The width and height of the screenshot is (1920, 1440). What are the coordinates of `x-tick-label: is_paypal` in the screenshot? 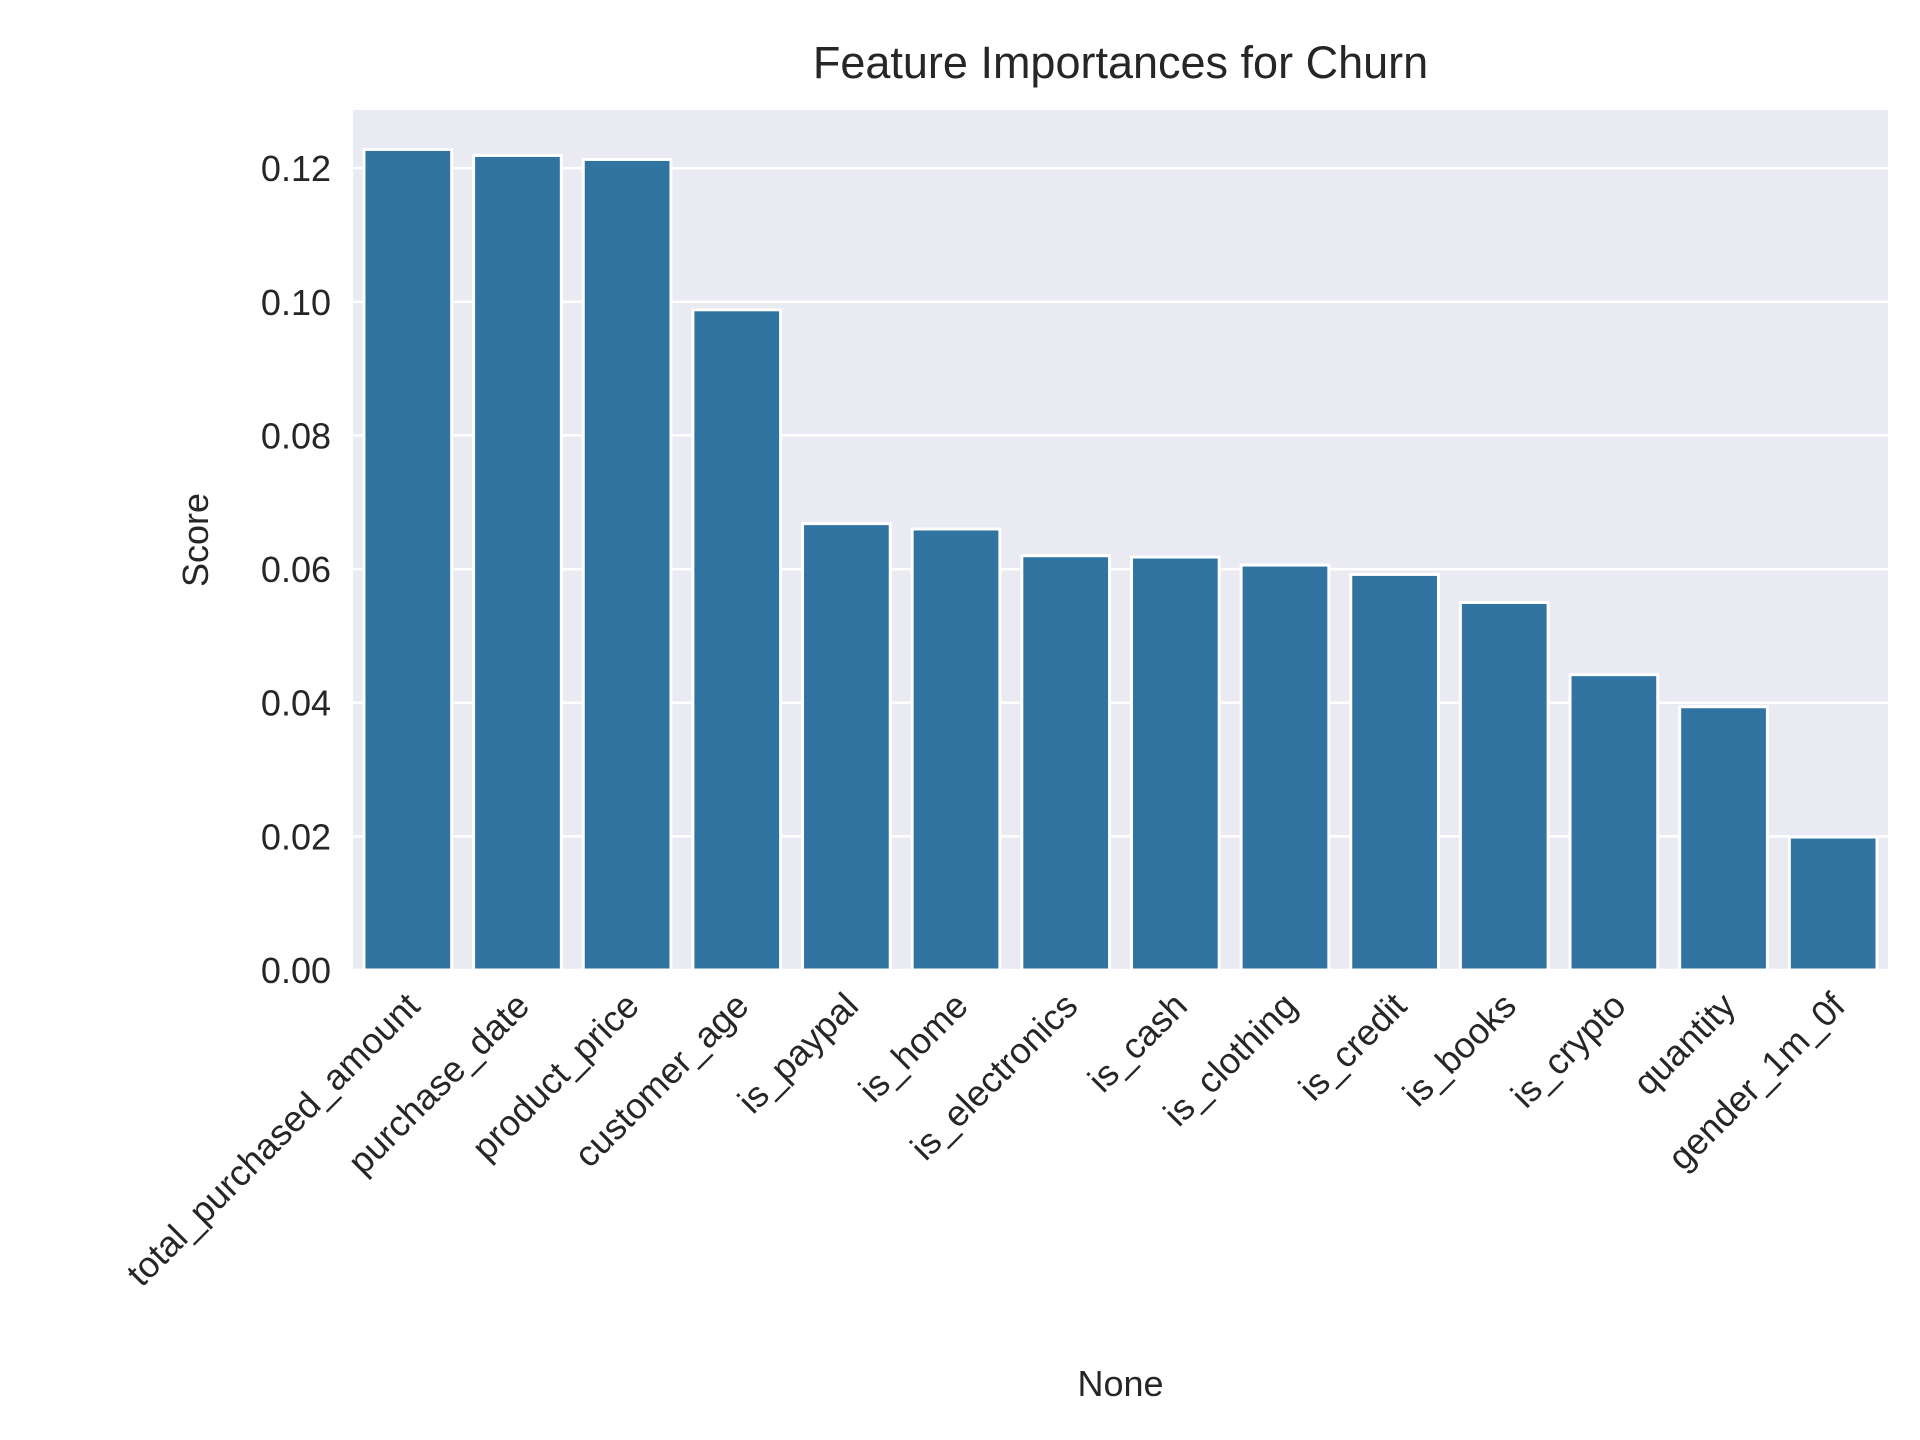 It's located at (798, 1053).